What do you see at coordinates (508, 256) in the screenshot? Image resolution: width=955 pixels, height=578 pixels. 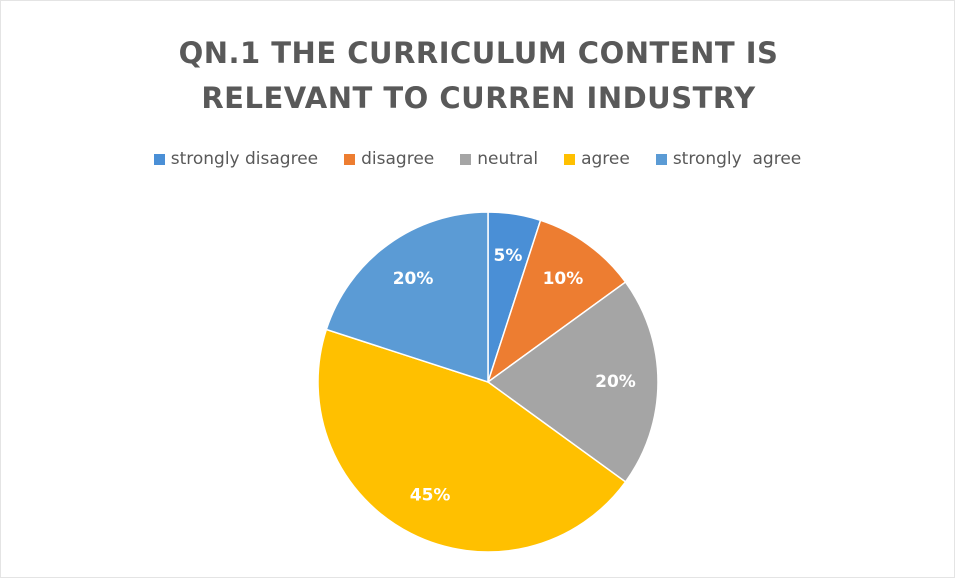 I see `data-label: 5%` at bounding box center [508, 256].